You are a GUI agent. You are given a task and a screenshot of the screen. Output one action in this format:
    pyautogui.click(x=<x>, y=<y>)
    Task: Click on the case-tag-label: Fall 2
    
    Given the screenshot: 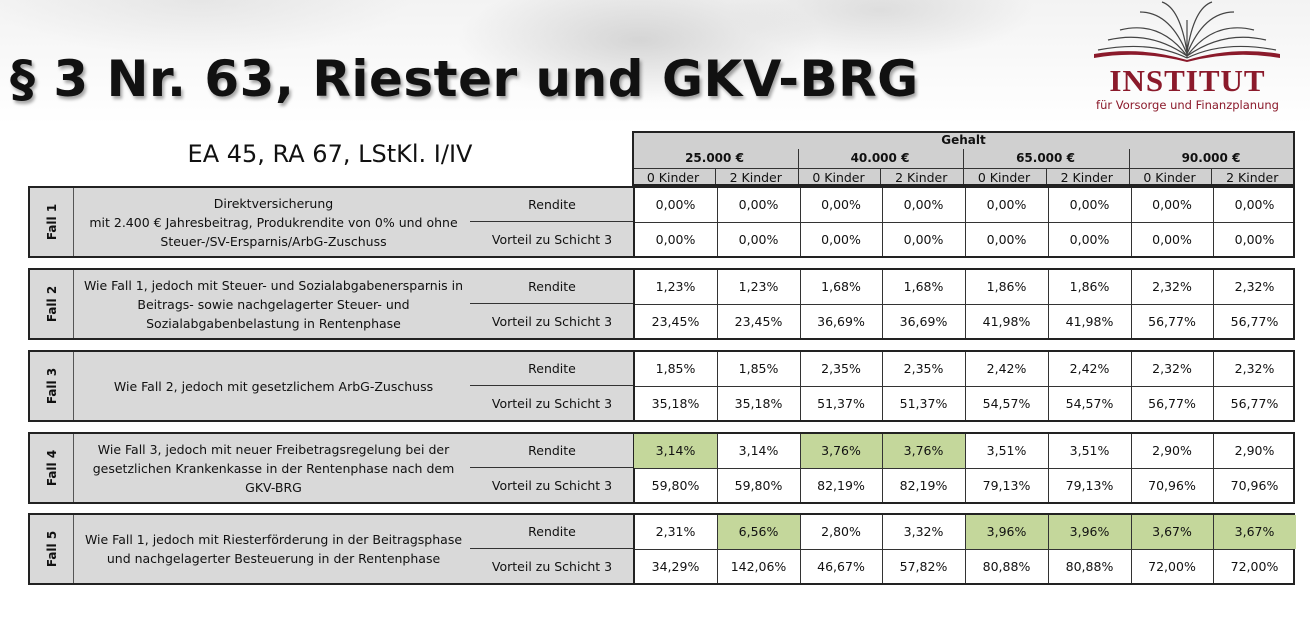 What is the action you would take?
    pyautogui.click(x=51, y=304)
    